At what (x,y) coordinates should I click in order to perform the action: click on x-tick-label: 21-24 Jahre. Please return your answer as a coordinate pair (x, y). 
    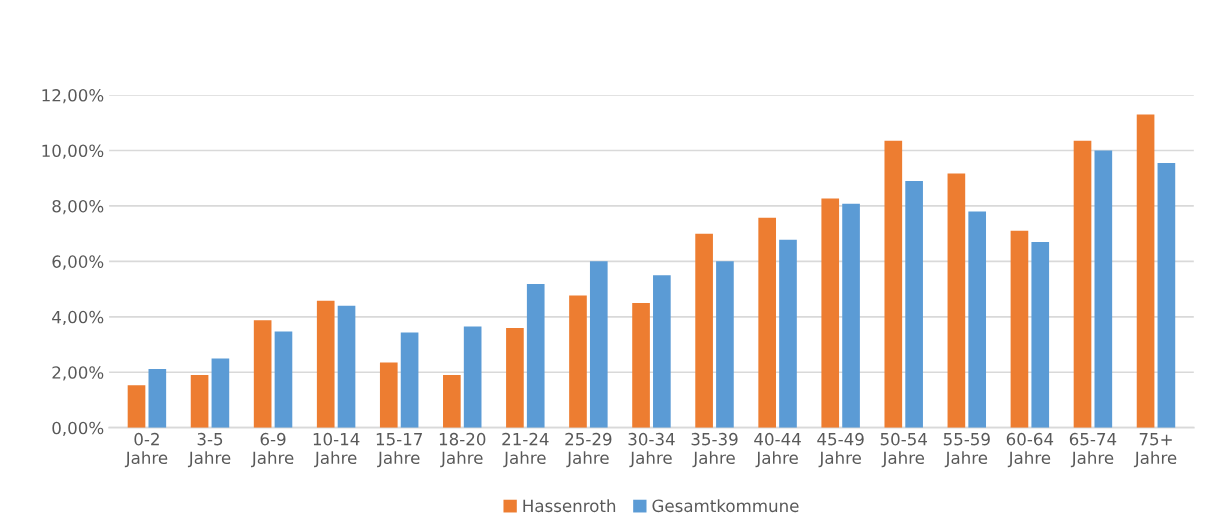
    Looking at the image, I should click on (525, 450).